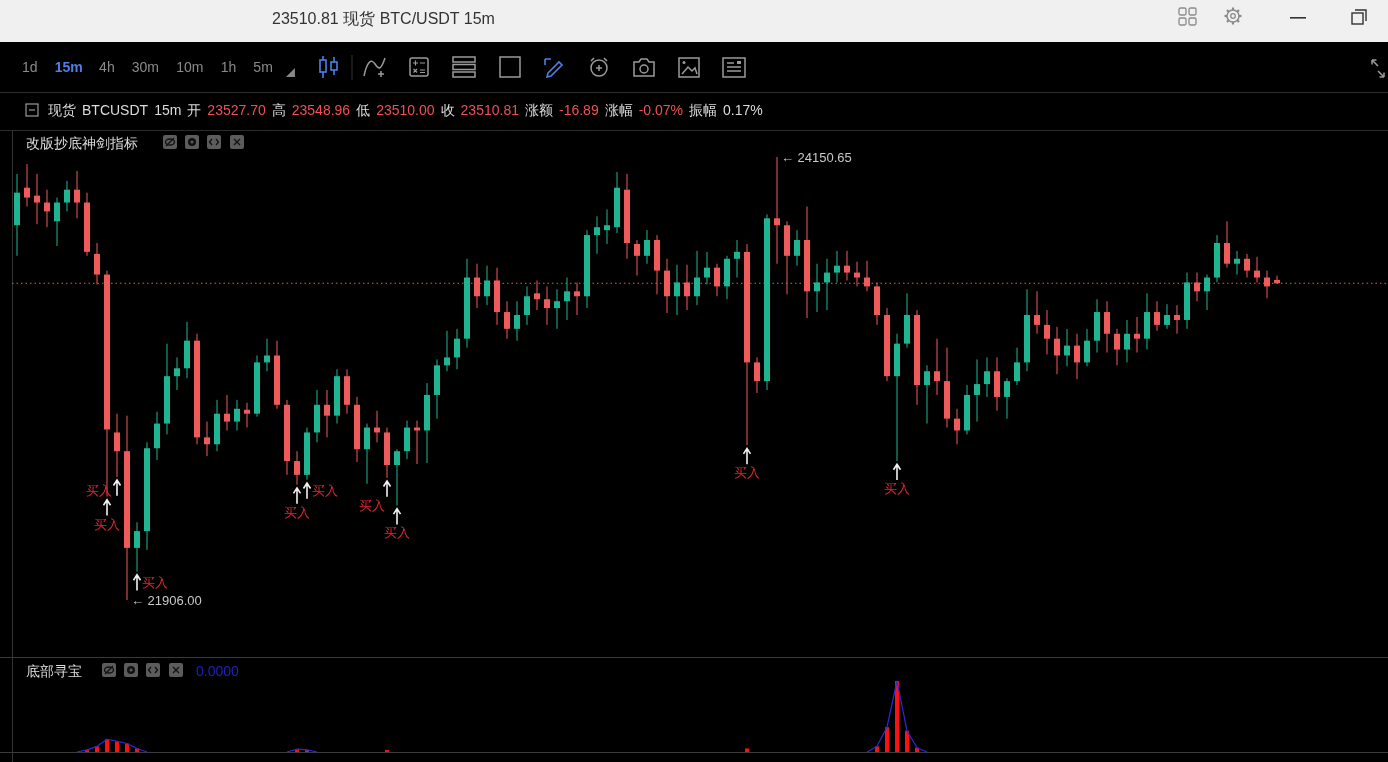  What do you see at coordinates (68, 67) in the screenshot?
I see `text: 15m` at bounding box center [68, 67].